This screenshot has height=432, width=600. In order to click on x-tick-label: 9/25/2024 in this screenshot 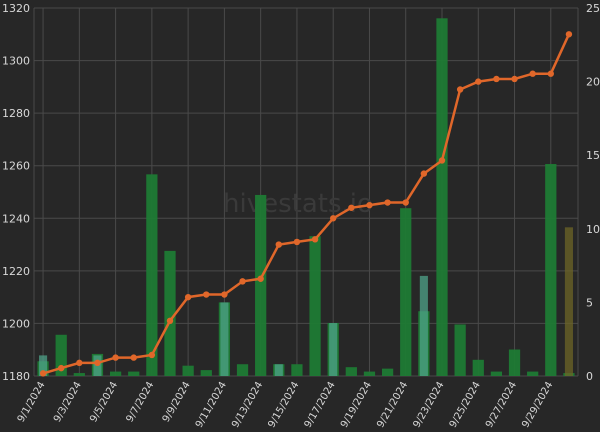, I will do `click(465, 405)`.